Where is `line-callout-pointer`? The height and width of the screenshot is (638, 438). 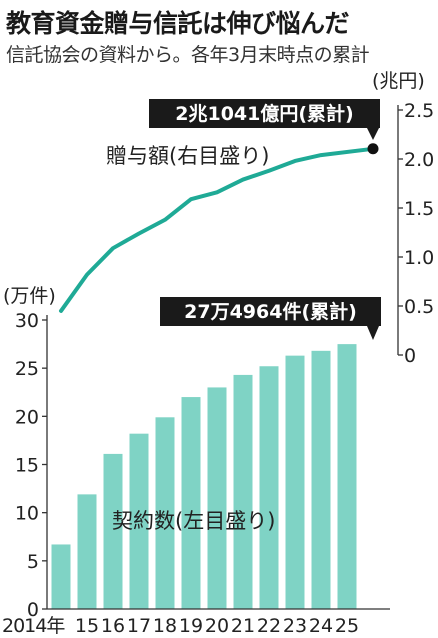 line-callout-pointer is located at coordinates (373, 134).